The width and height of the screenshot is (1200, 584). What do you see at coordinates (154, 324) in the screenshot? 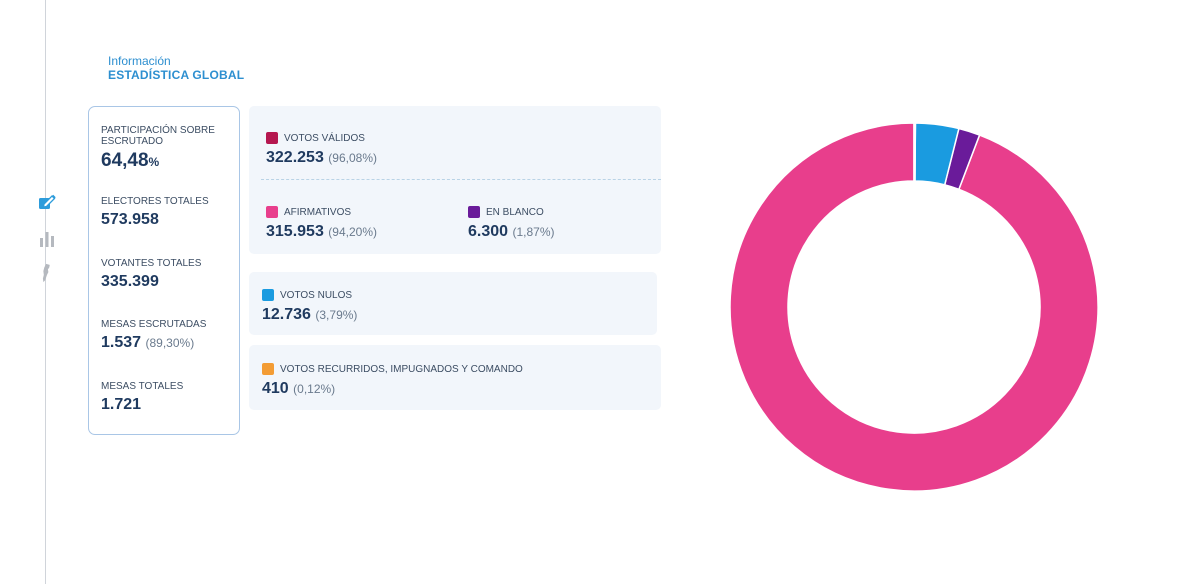
I see `stat-label: MESAS ESCRUTADAS` at bounding box center [154, 324].